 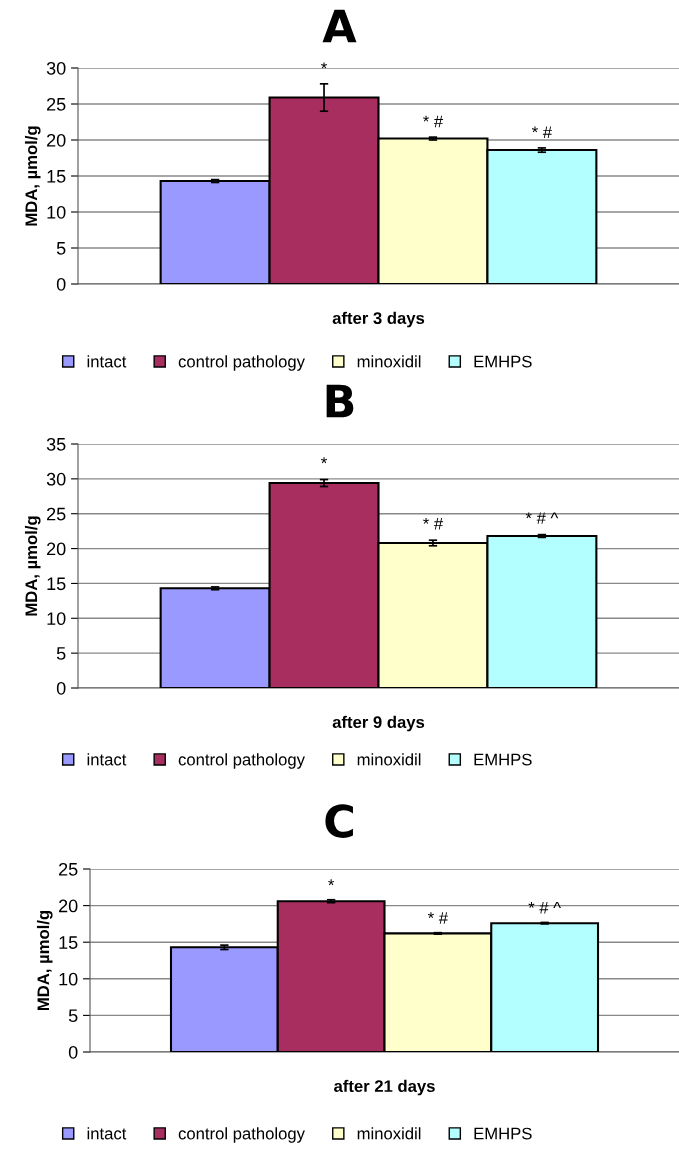 What do you see at coordinates (378, 723) in the screenshot?
I see `x-tick-label: after 9 days` at bounding box center [378, 723].